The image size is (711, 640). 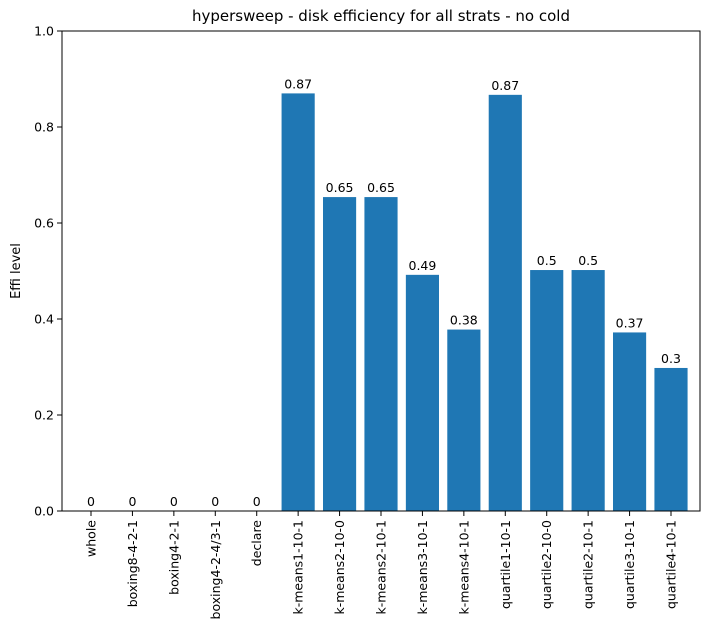 What do you see at coordinates (215, 569) in the screenshot?
I see `x-tick-label: boxing4-2-4/3-1` at bounding box center [215, 569].